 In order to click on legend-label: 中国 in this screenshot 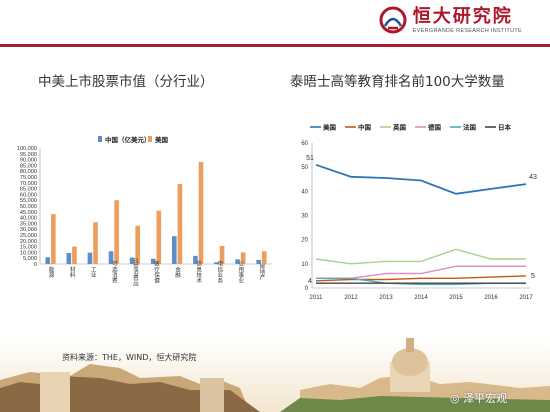, I will do `click(365, 127)`.